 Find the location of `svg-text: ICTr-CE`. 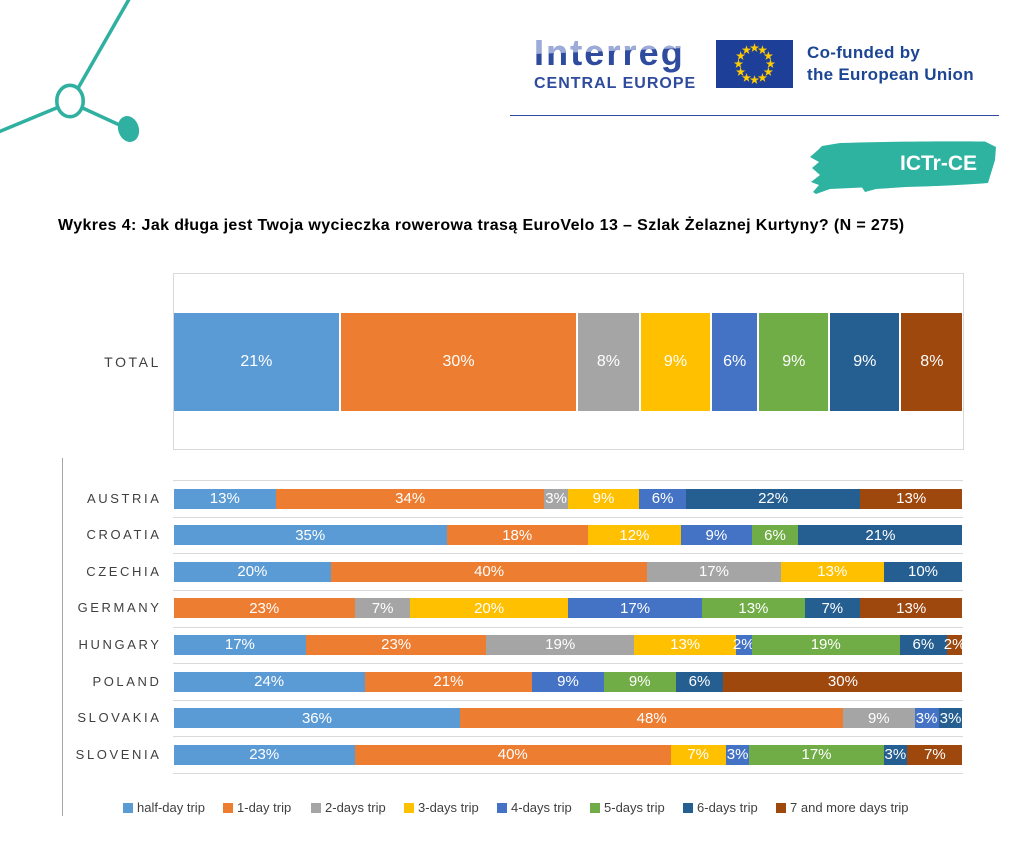

svg-text: ICTr-CE is located at coordinates (938, 163).